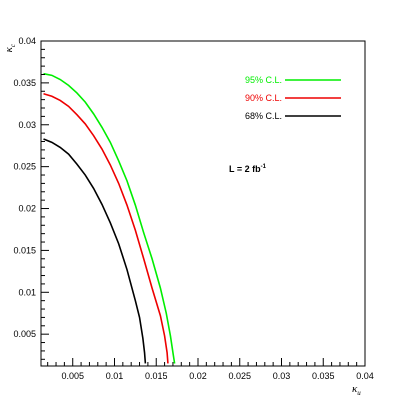  Describe the element at coordinates (239, 376) in the screenshot. I see `x-tick-label: 0.025` at that location.